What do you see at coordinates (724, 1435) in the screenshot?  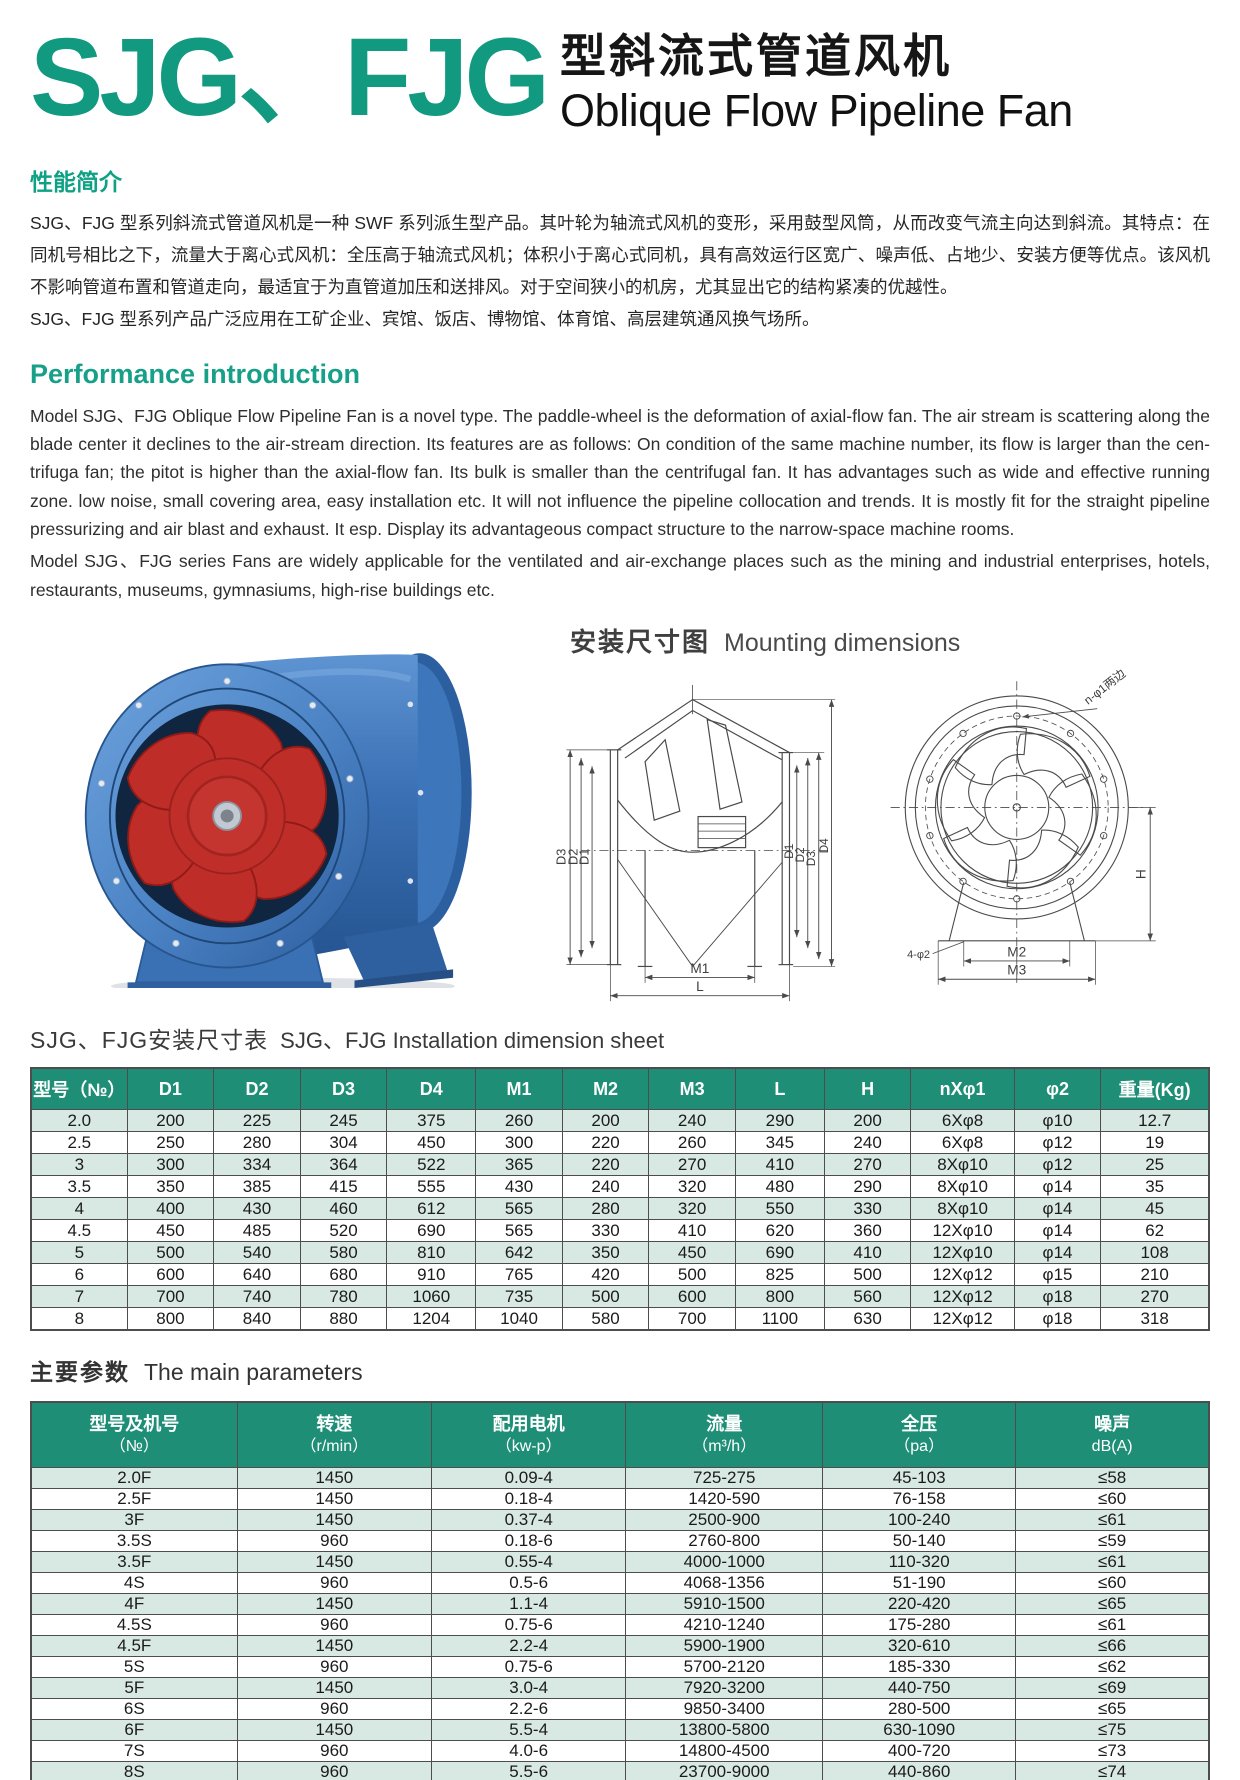 I see `column-header: 流量 （m³/h）` at bounding box center [724, 1435].